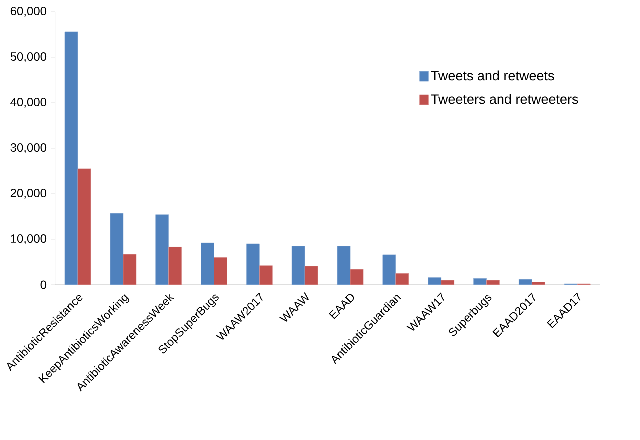  I want to click on legend-label: Tweeters and retweeters, so click(504, 99).